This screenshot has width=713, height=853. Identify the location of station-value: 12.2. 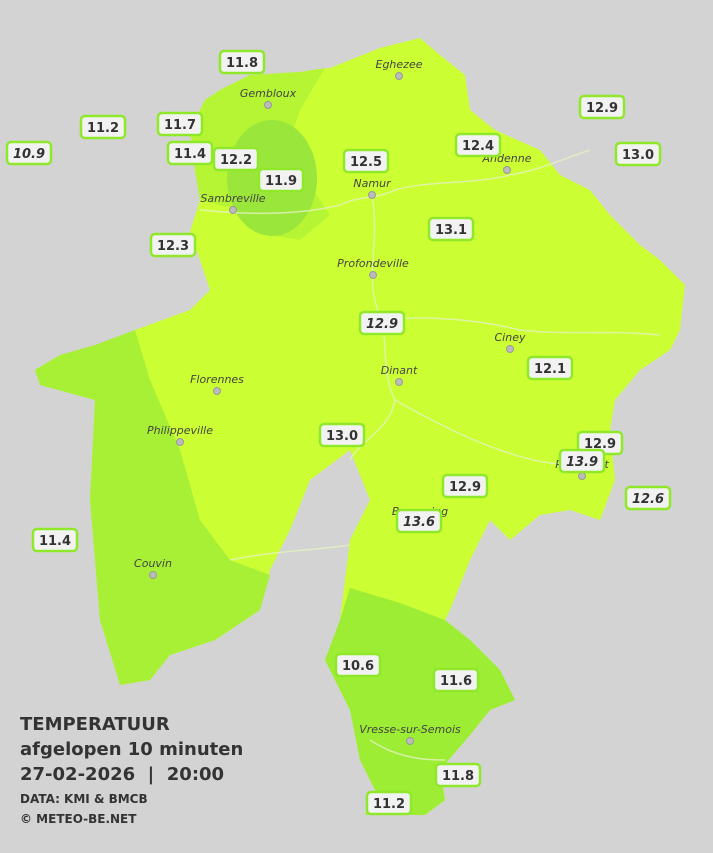
(236, 160).